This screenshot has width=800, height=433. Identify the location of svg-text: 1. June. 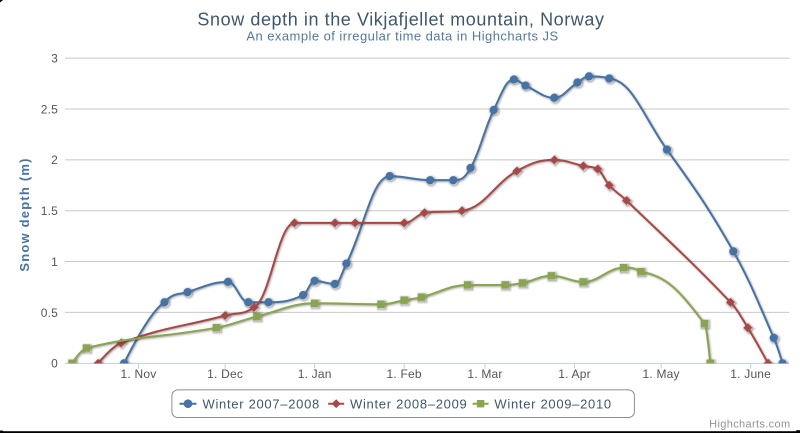
(750, 374).